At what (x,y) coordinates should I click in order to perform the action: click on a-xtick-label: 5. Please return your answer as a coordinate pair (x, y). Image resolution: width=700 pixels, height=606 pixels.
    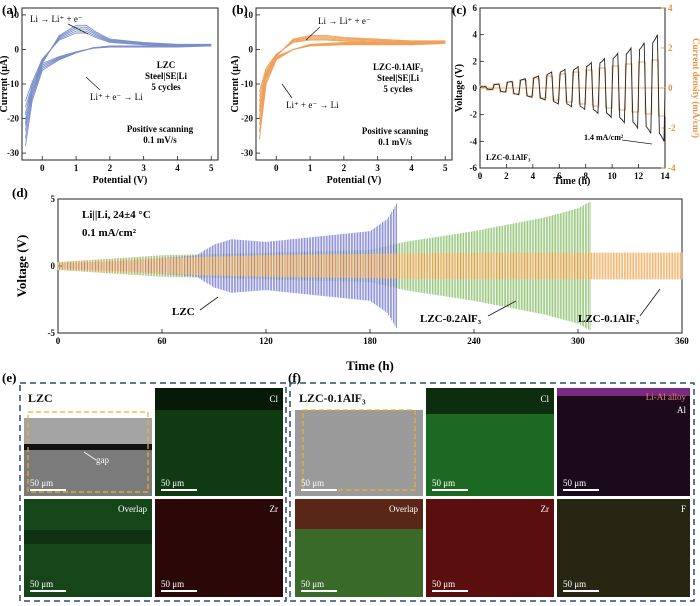
    Looking at the image, I should click on (211, 168).